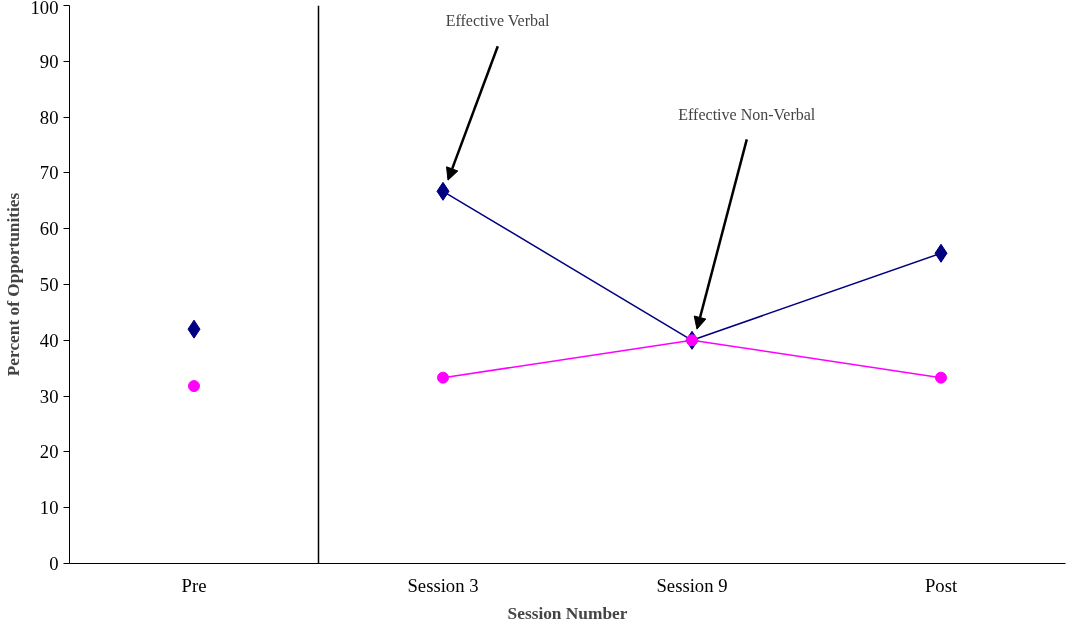 This screenshot has width=1075, height=630. I want to click on x-tick-label: Pre, so click(194, 585).